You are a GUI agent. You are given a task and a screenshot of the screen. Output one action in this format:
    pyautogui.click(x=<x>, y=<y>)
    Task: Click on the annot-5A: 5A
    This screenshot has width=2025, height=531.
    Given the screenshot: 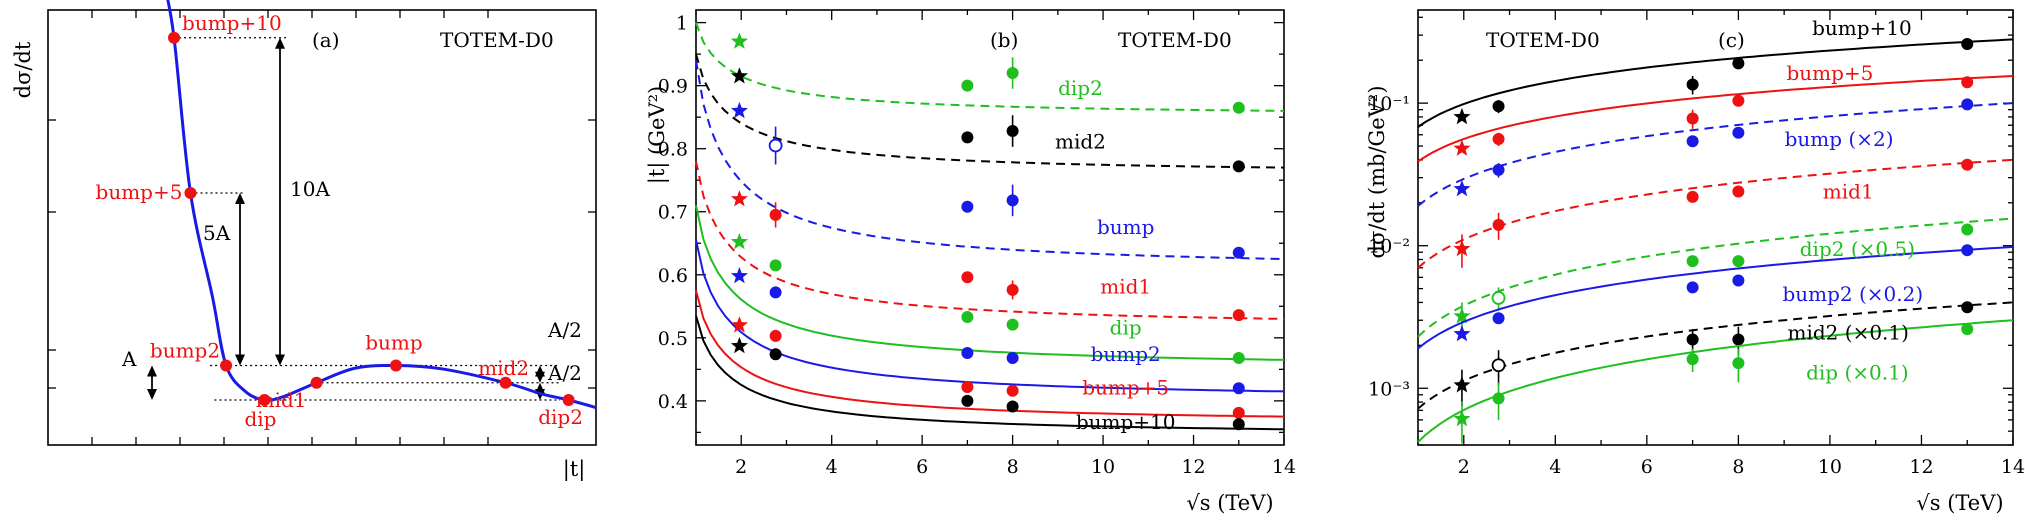 What is the action you would take?
    pyautogui.click(x=217, y=233)
    